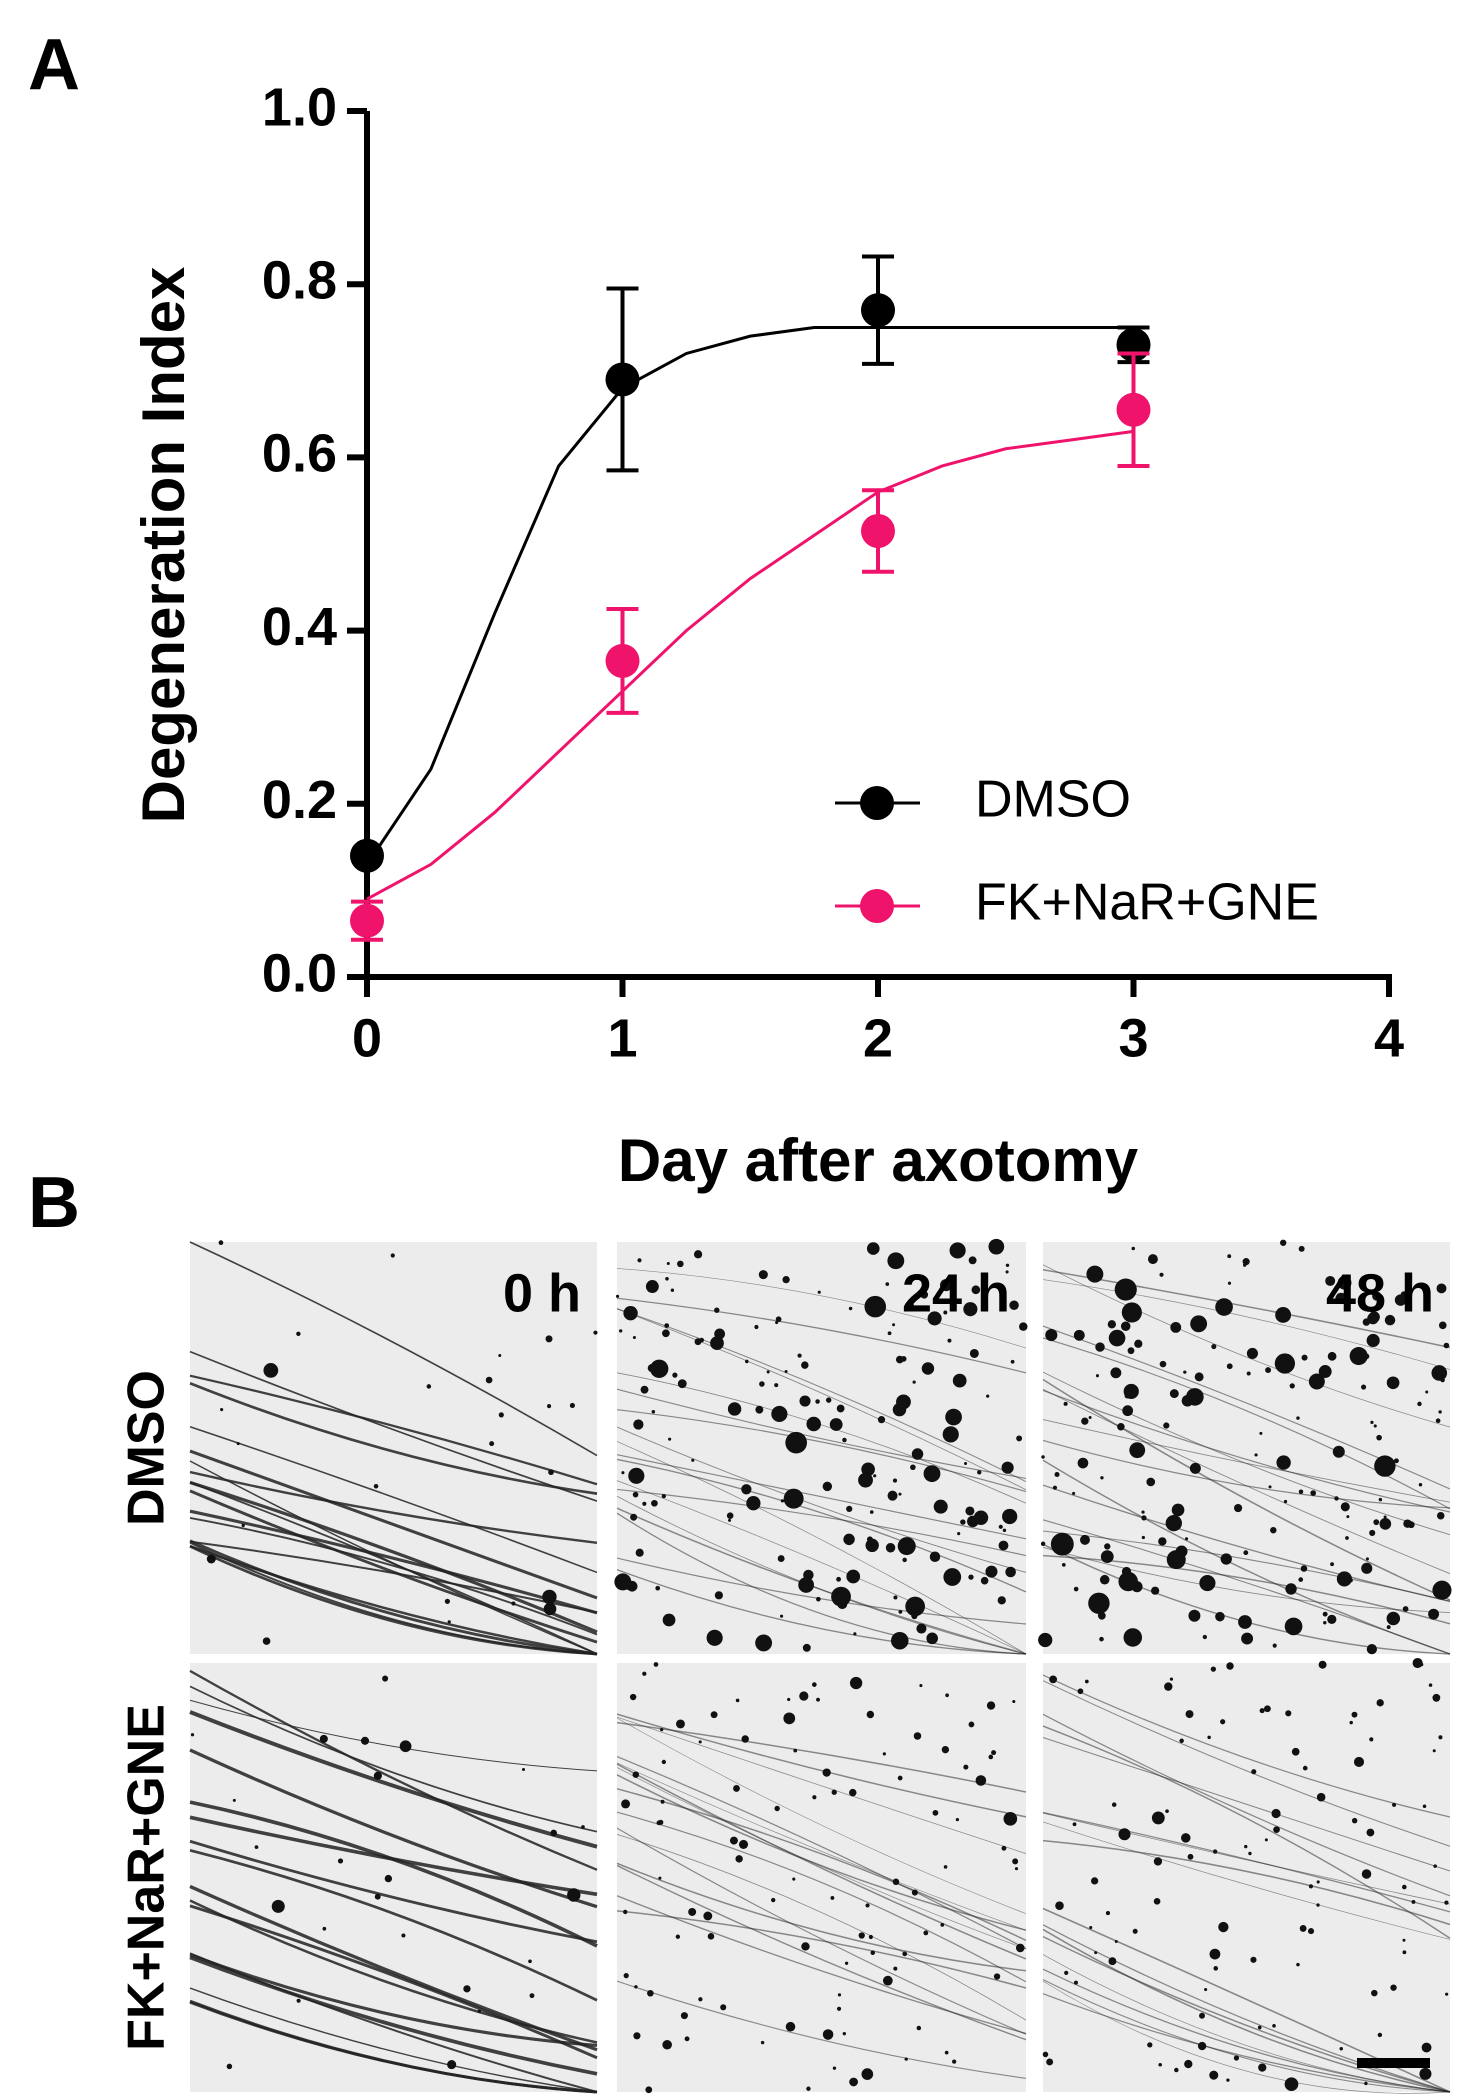 This screenshot has height=2100, width=1483. What do you see at coordinates (393, 1877) in the screenshot?
I see `image-bg` at bounding box center [393, 1877].